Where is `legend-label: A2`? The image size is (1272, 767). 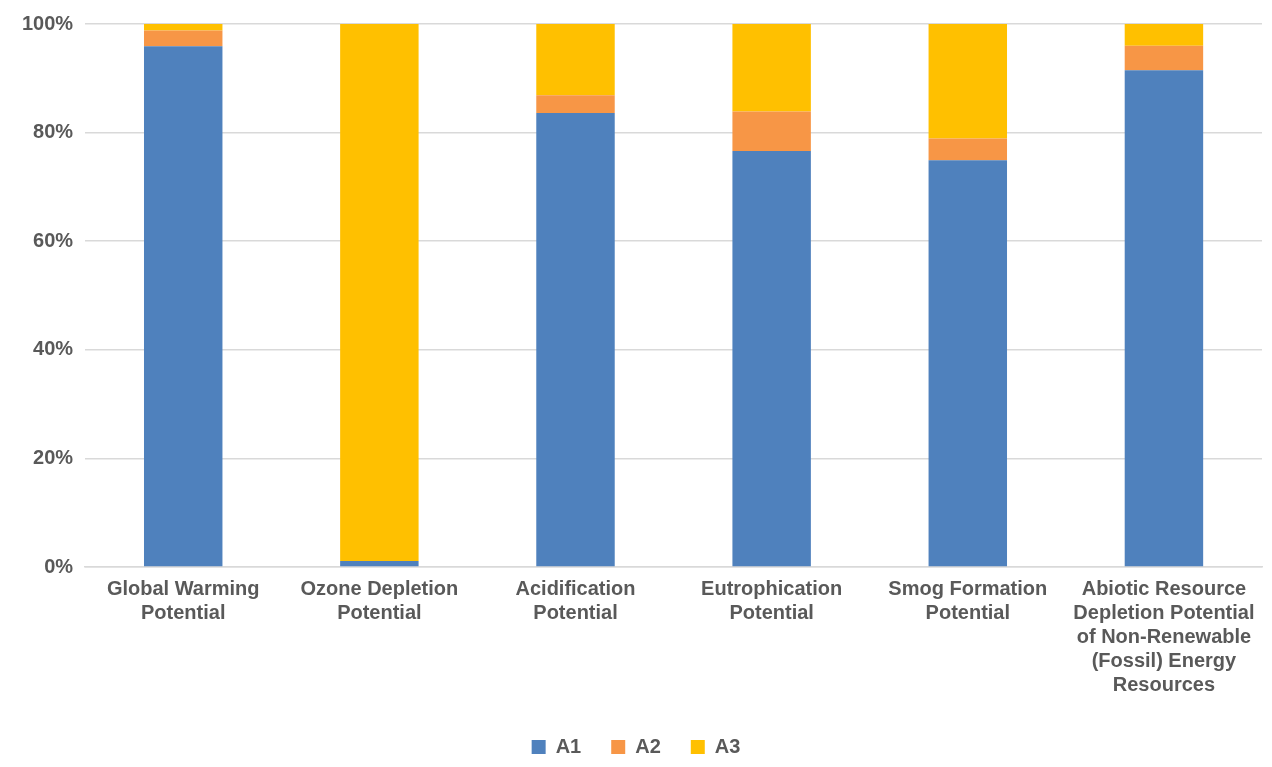 legend-label: A2 is located at coordinates (648, 745).